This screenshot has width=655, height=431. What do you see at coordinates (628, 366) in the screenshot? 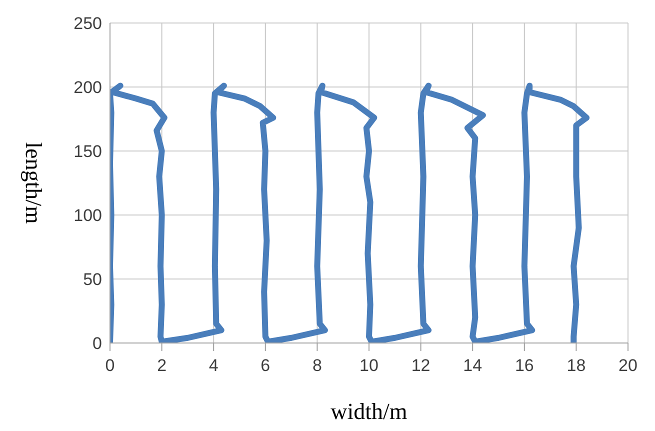
I see `x-tick-label: 20` at bounding box center [628, 366].